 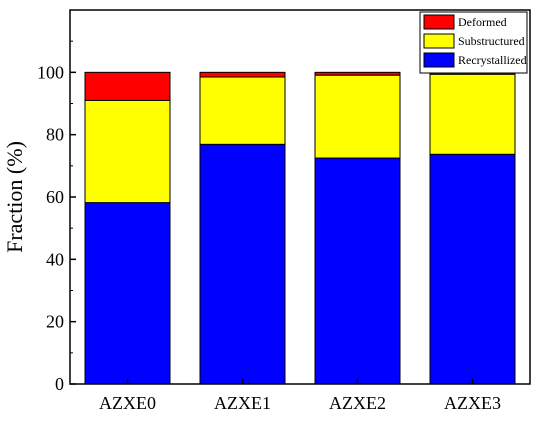 I want to click on legend-label-recrystallized: Recrystallized, so click(x=492, y=60).